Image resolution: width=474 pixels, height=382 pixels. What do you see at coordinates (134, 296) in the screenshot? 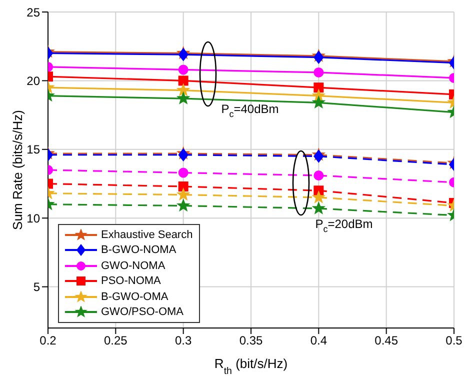
I see `legend-label: B-GWO-OMA` at bounding box center [134, 296].